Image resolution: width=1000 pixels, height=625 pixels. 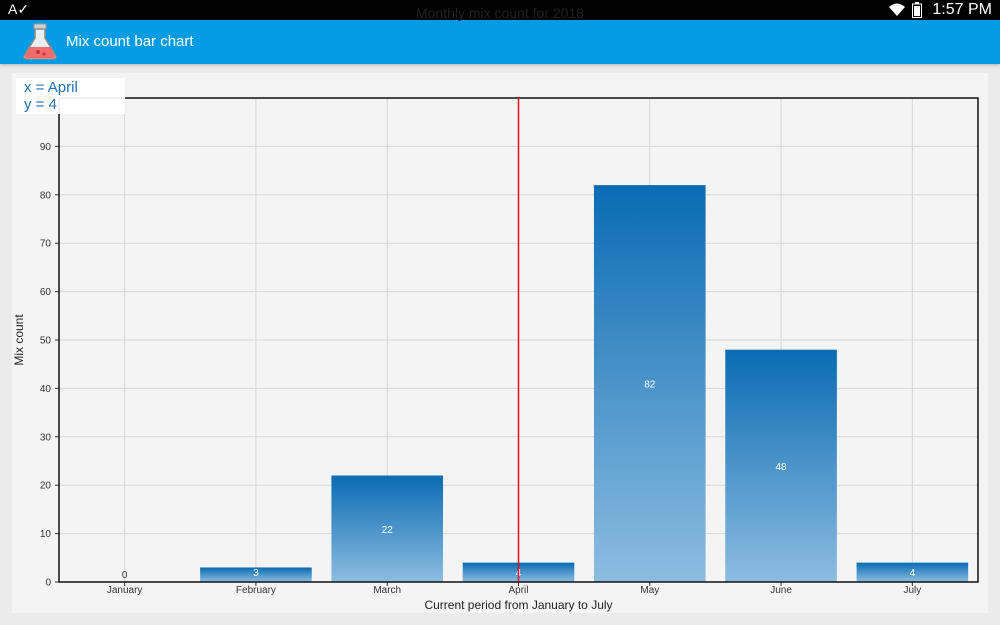 I want to click on wifi-icon, so click(x=897, y=9).